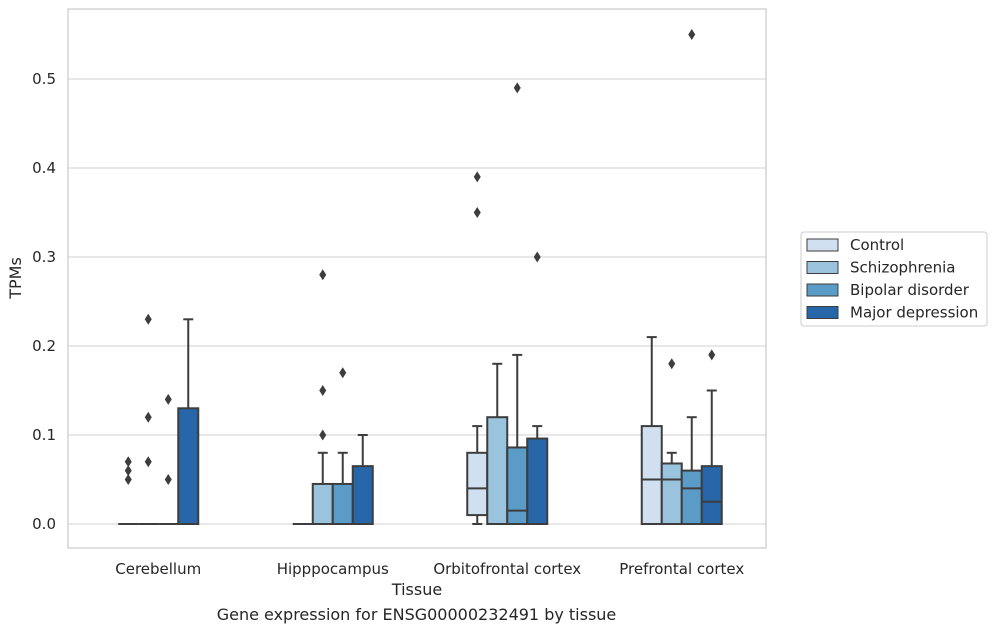  Describe the element at coordinates (902, 268) in the screenshot. I see `legend-label: Schizophrenia` at that location.